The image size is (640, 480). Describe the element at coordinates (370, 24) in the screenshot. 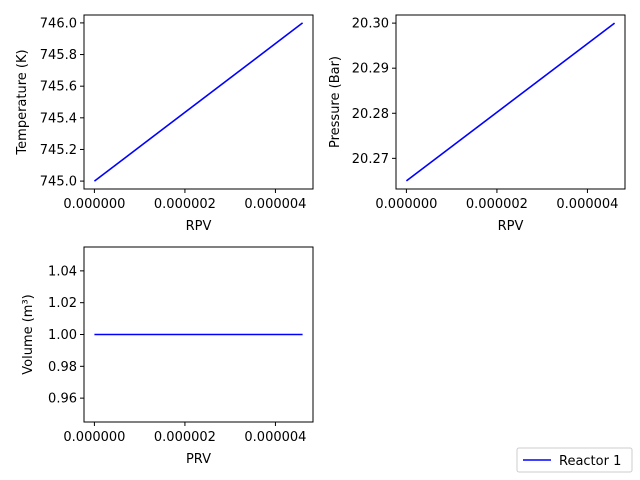

I see `y-tick-label: 20.30` at that location.